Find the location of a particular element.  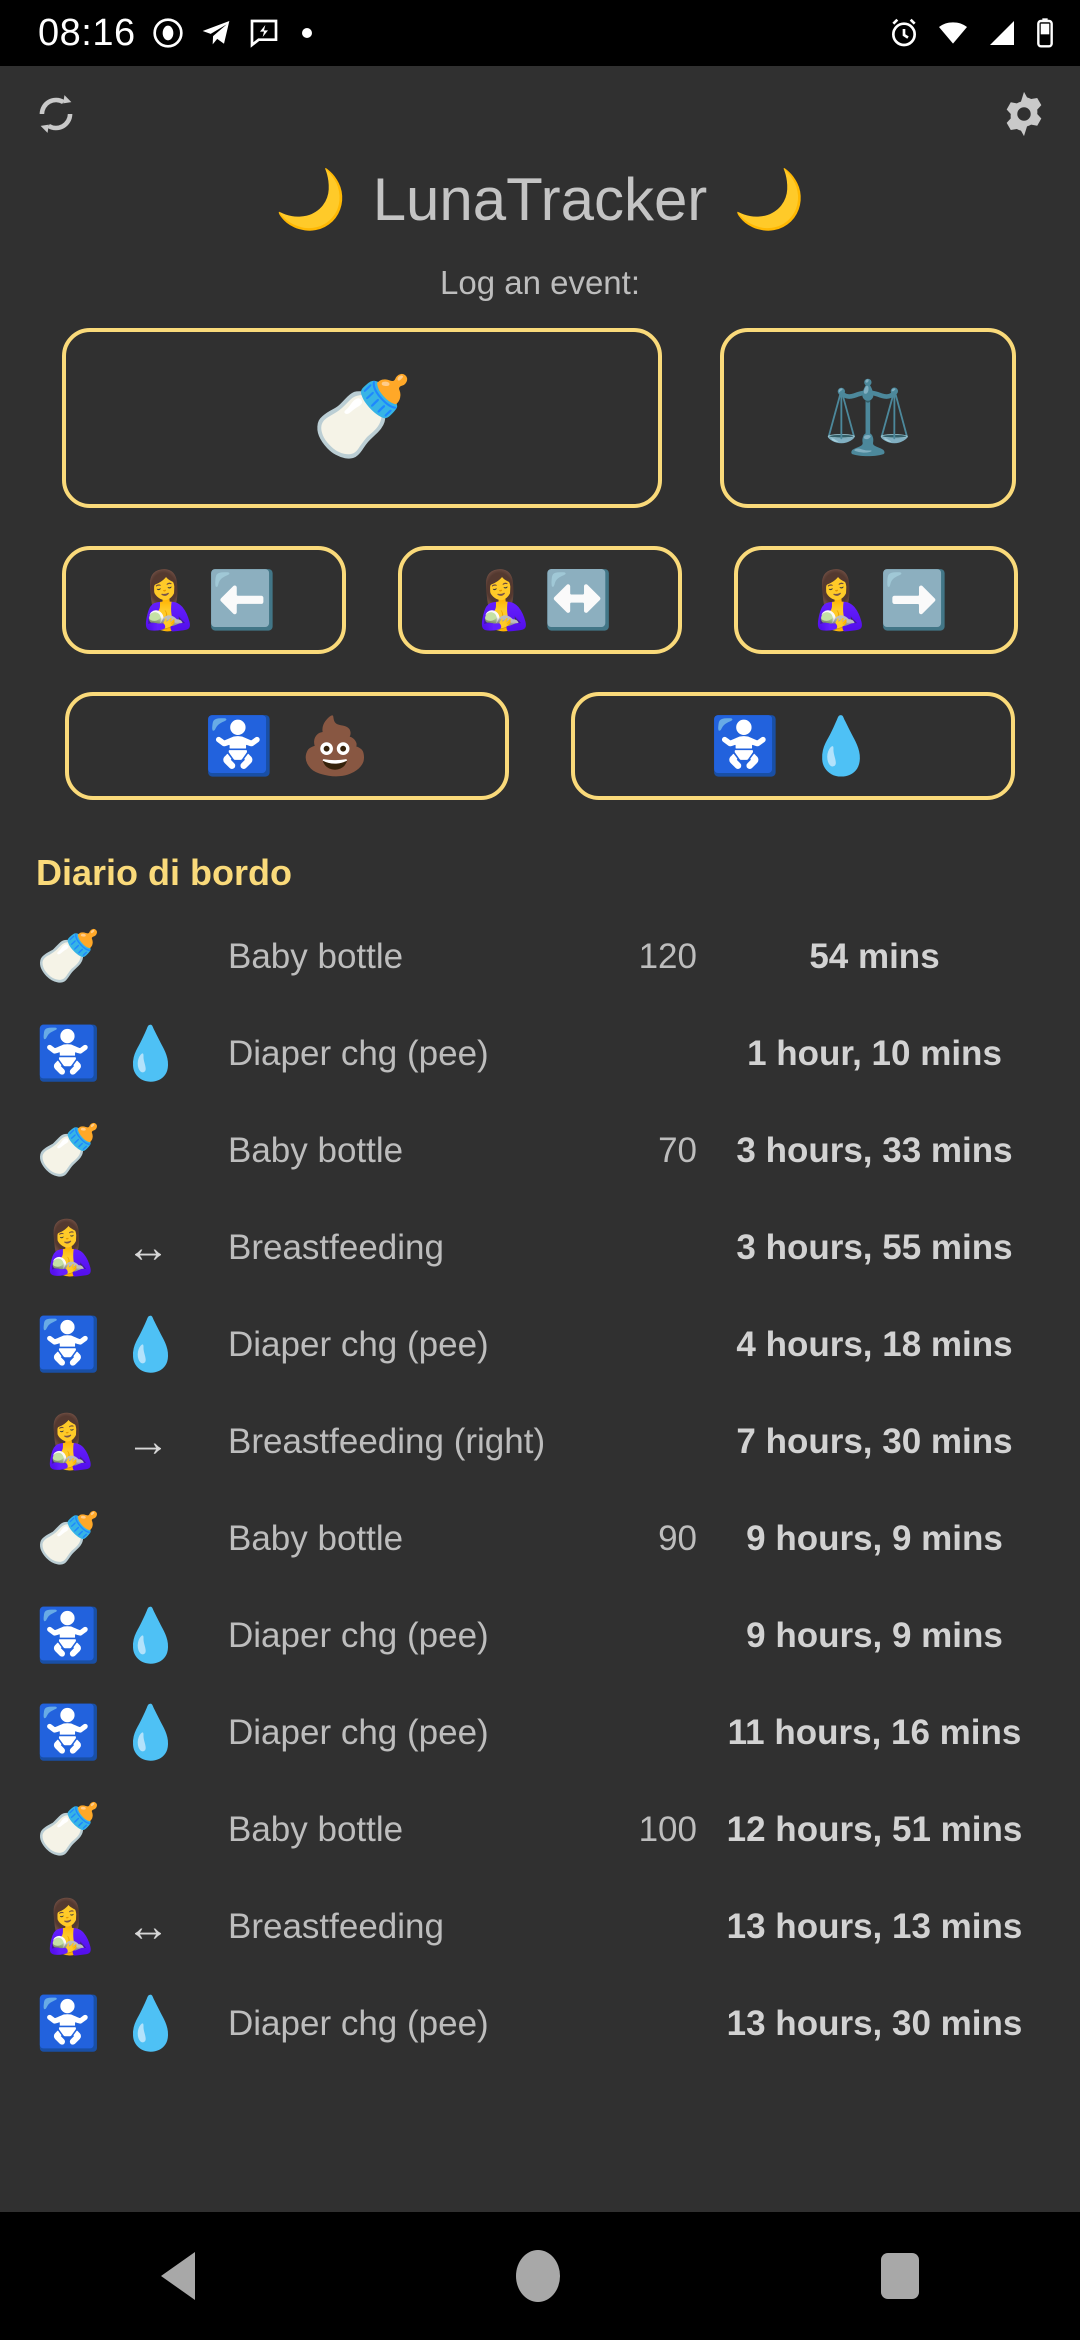

log-weight-button: ⚖️ is located at coordinates (868, 418).